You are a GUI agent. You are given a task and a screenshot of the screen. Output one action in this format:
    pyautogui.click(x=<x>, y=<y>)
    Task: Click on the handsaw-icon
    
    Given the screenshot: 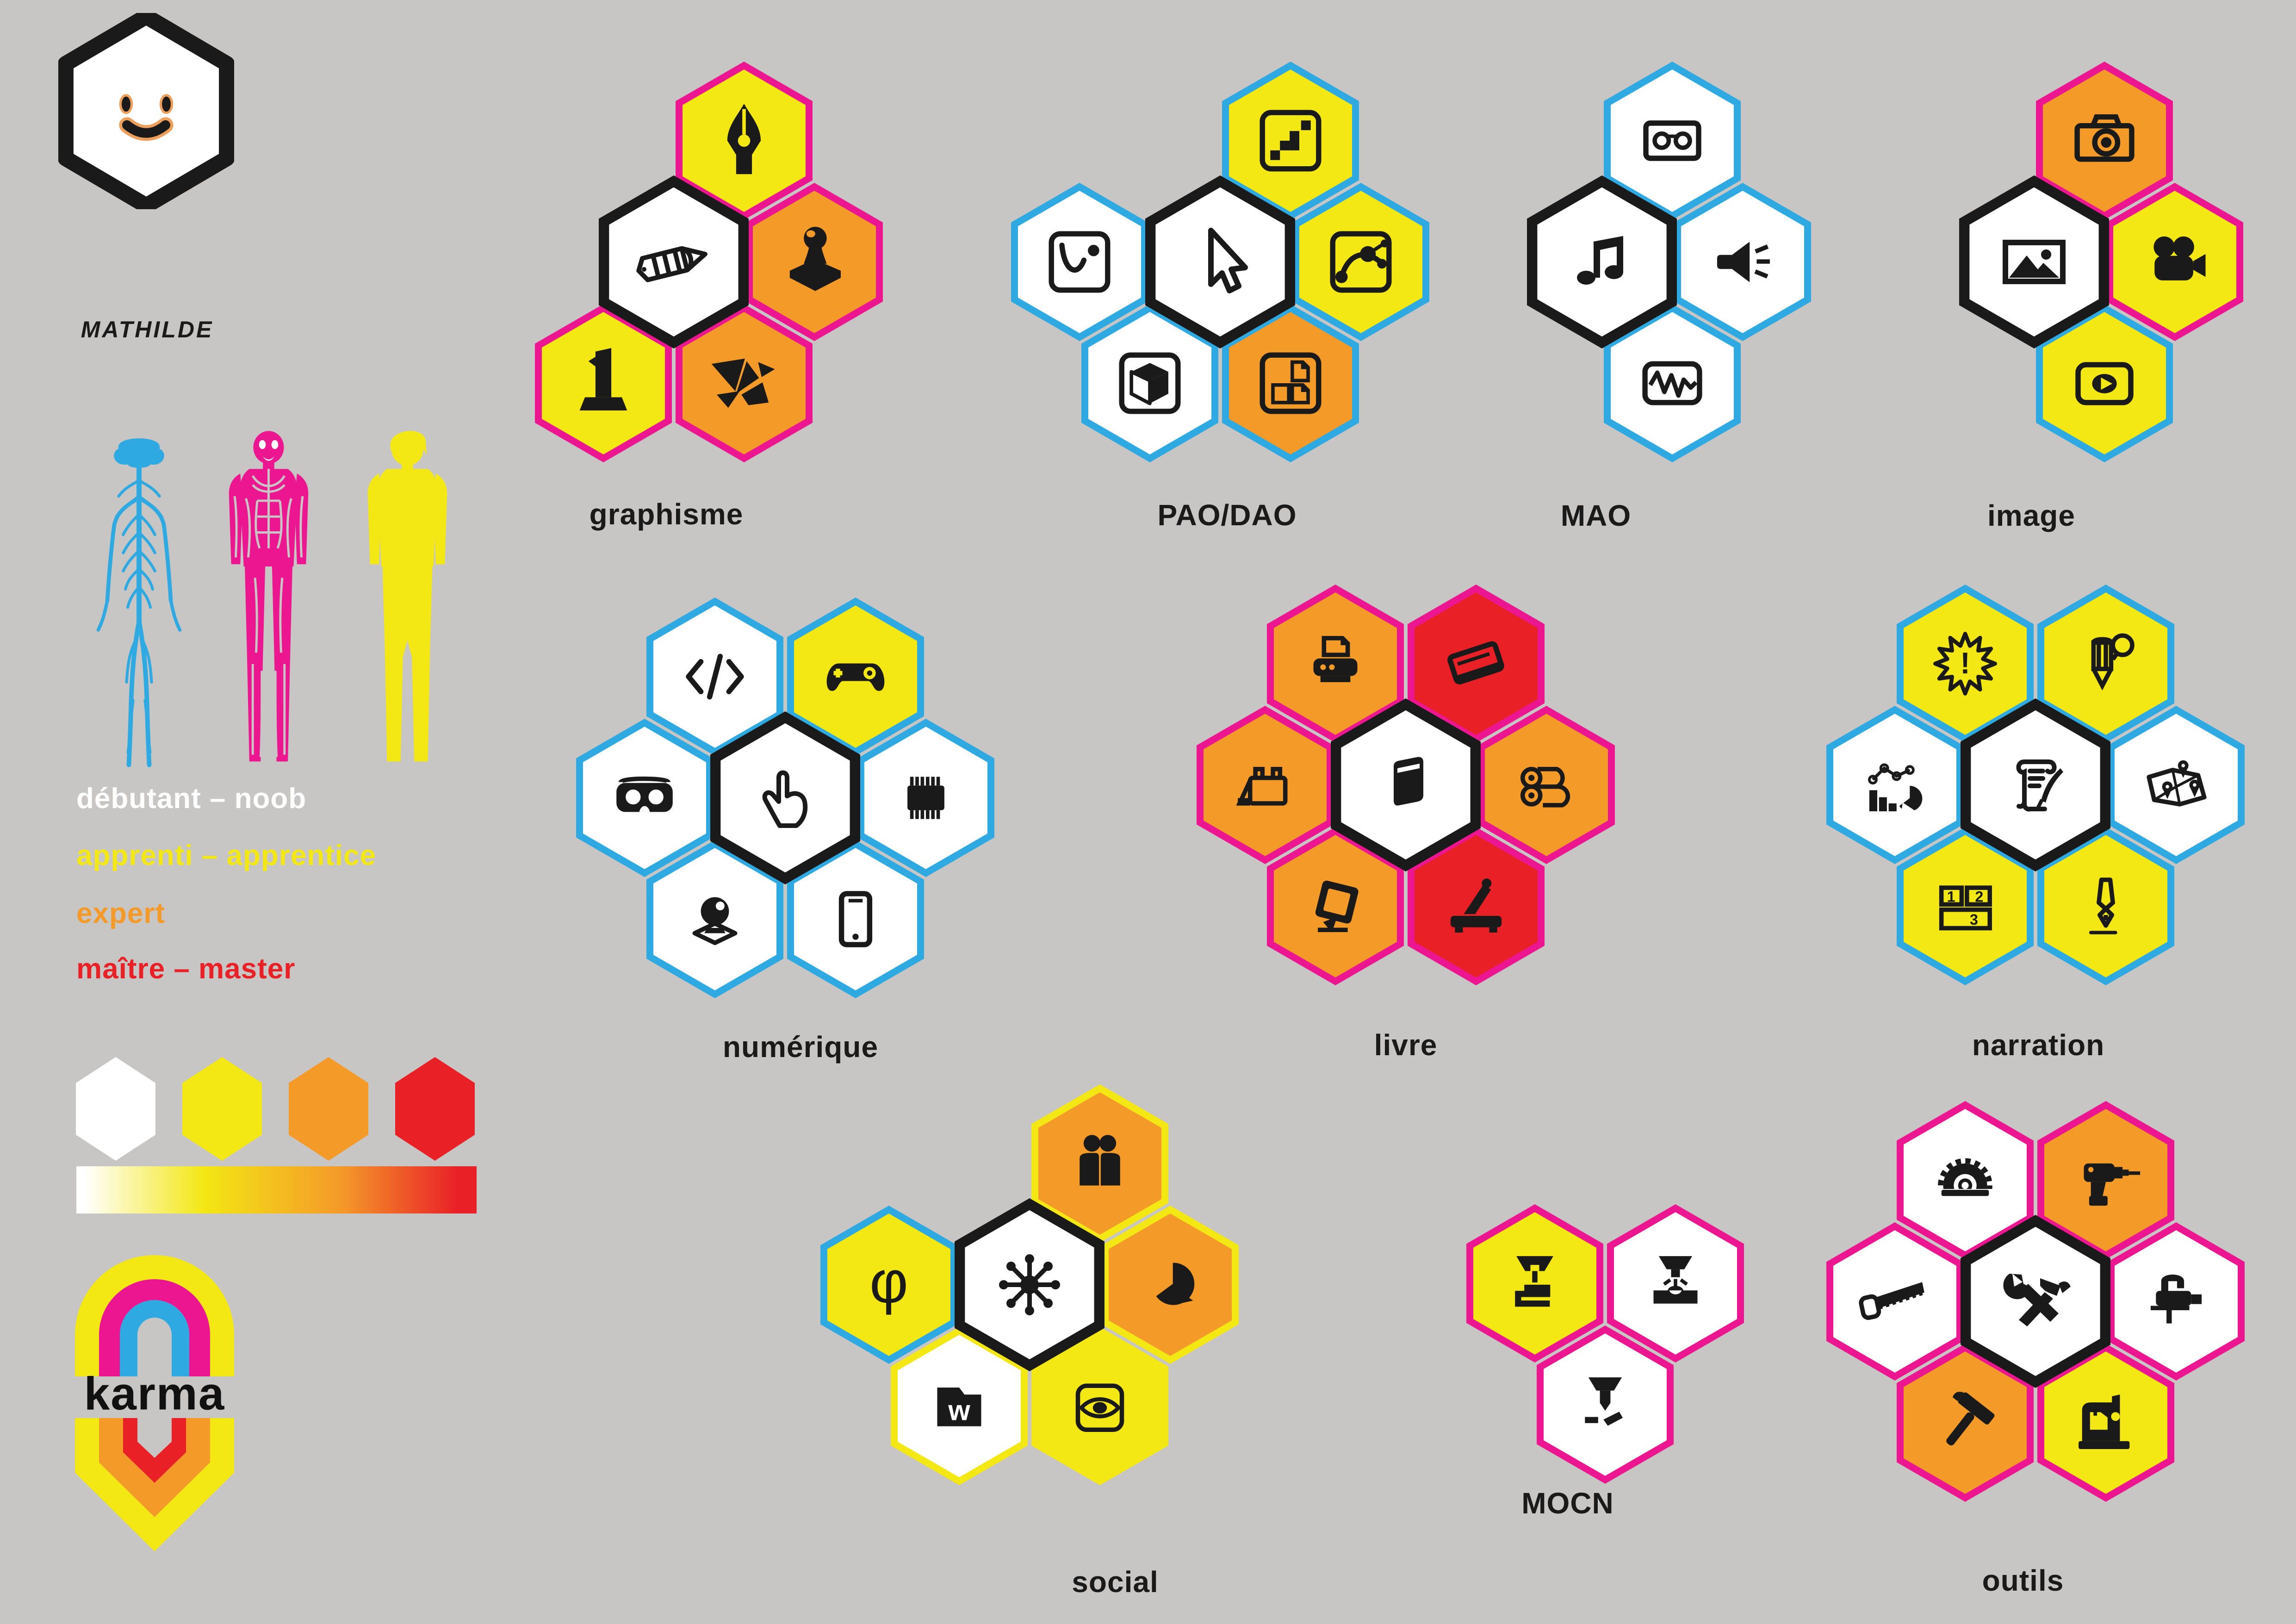 What is the action you would take?
    pyautogui.click(x=1892, y=1301)
    